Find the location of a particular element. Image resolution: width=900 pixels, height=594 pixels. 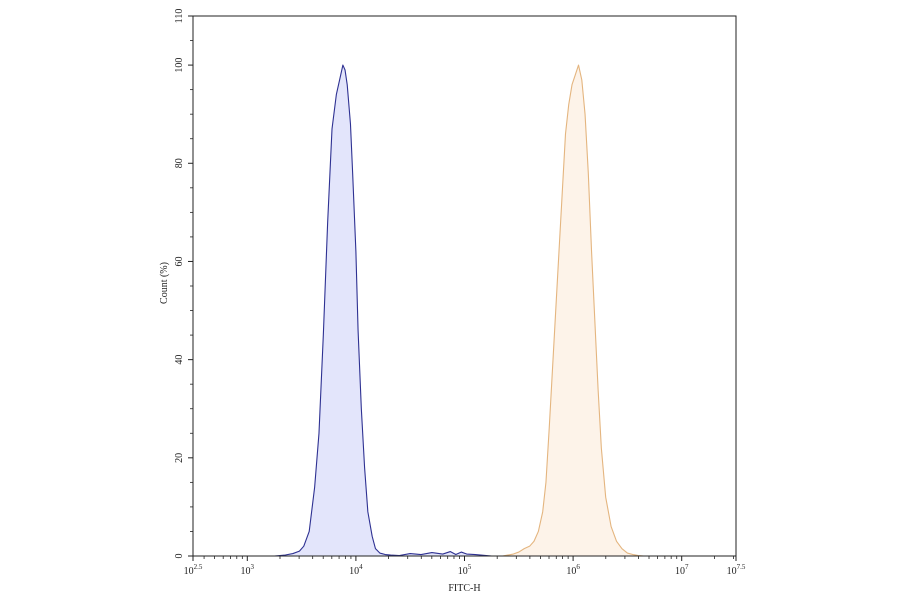

y-tick-label: 40 is located at coordinates (179, 360).